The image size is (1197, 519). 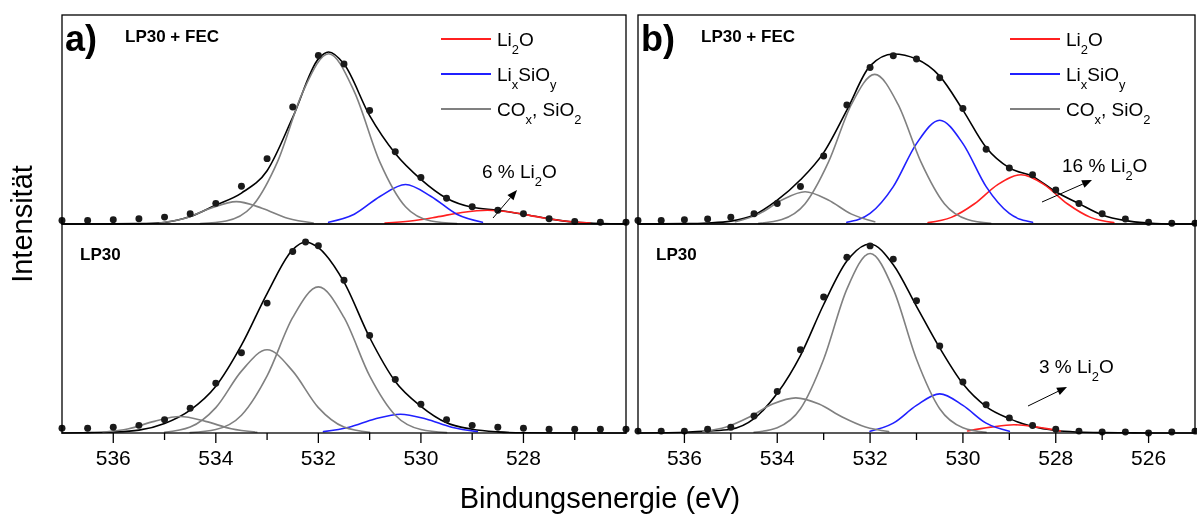 I want to click on x-tick-label: 526, so click(x=1149, y=457).